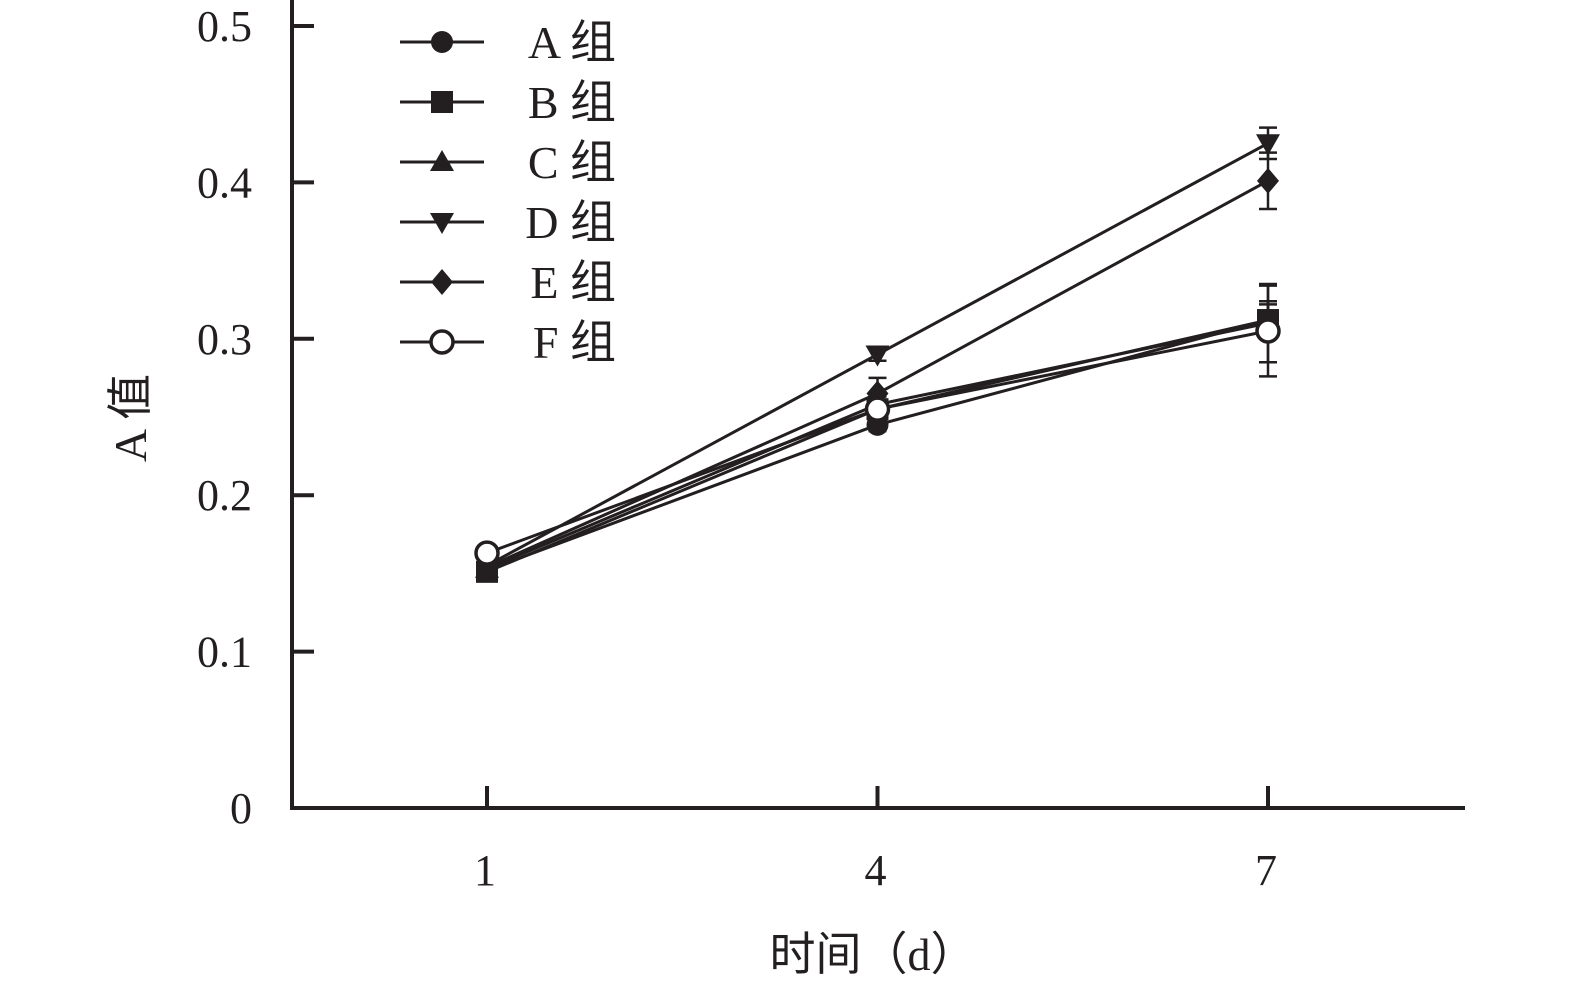 The width and height of the screenshot is (1575, 994). What do you see at coordinates (1266, 870) in the screenshot?
I see `x-tick-label: 7` at bounding box center [1266, 870].